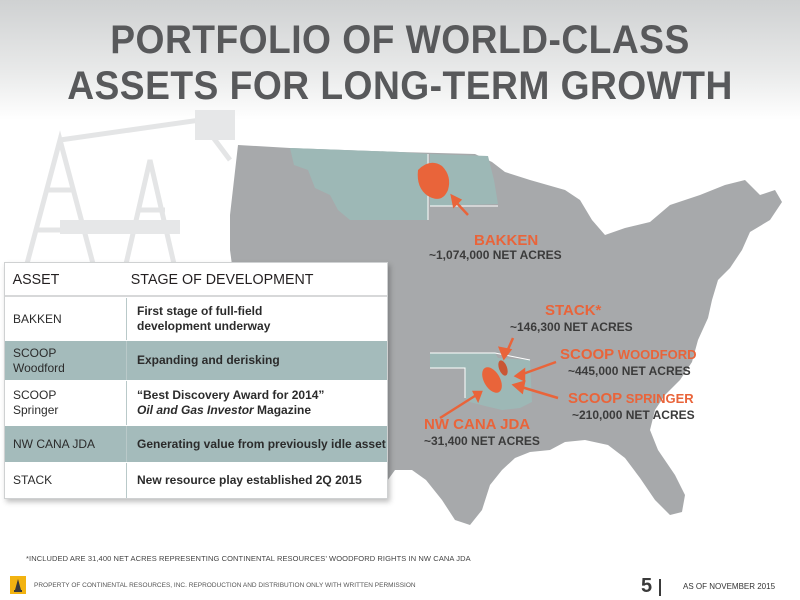 The height and width of the screenshot is (600, 800). I want to click on north-dakota-state, so click(464, 180).